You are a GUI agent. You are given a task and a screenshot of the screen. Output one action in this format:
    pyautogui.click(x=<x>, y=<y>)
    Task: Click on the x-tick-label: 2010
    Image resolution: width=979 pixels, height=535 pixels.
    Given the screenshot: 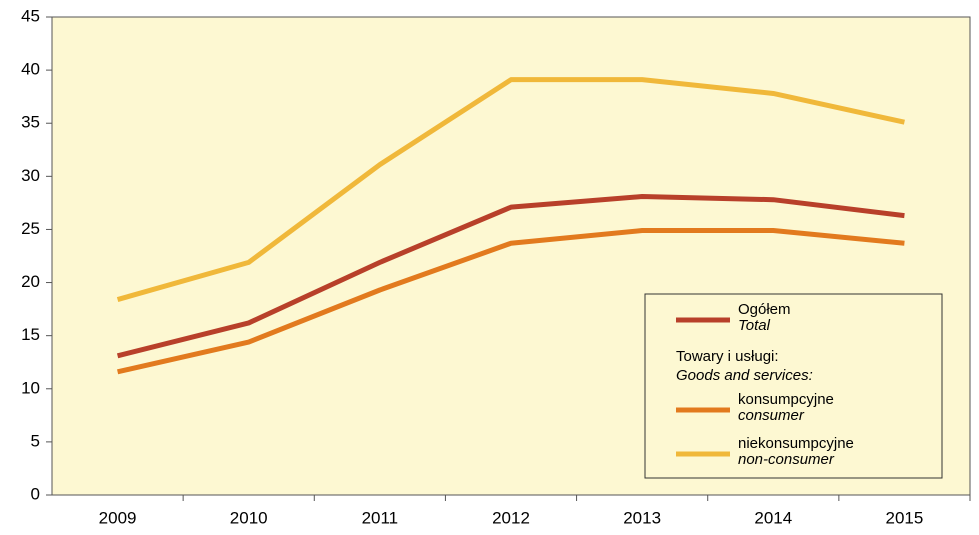 What is the action you would take?
    pyautogui.click(x=249, y=517)
    